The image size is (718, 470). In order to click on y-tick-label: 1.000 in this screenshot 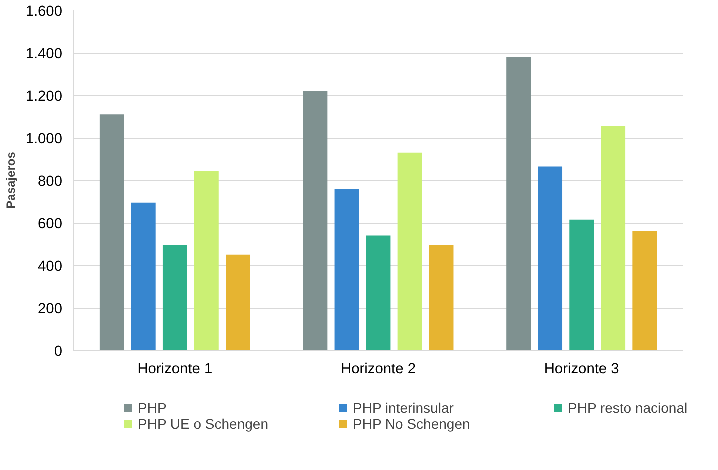, I will do `click(44, 140)`.